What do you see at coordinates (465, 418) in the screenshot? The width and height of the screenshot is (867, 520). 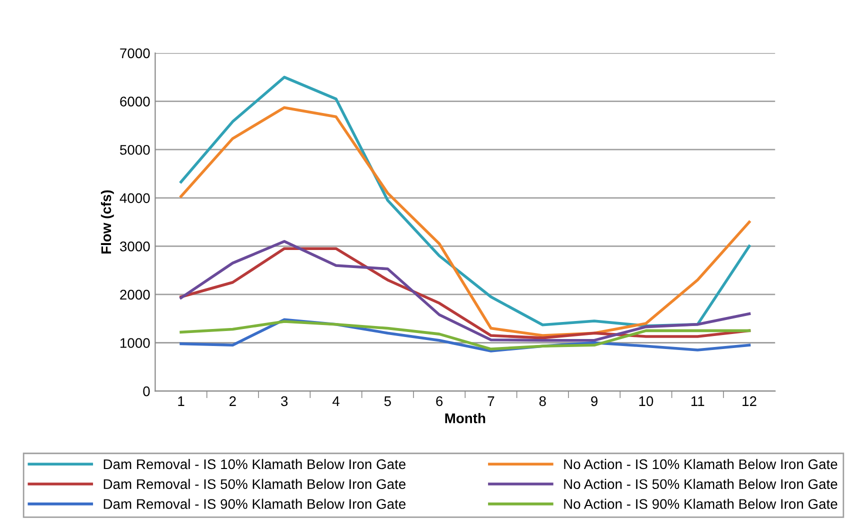 I see `x-axis-title: Month` at bounding box center [465, 418].